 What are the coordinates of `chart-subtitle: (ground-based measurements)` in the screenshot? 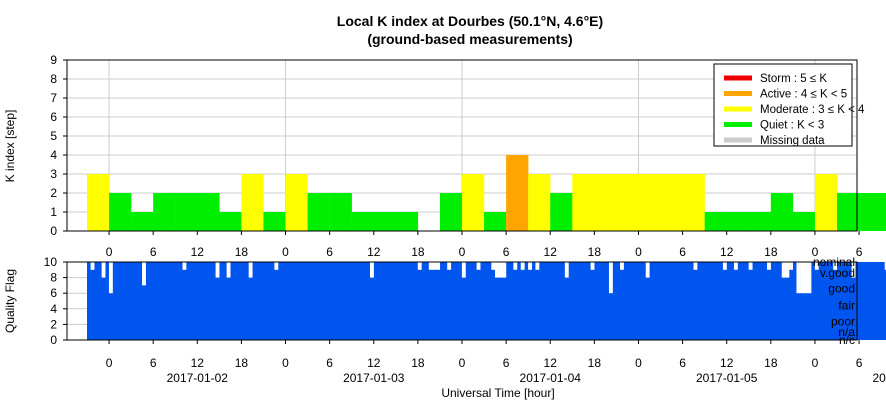 It's located at (469, 39).